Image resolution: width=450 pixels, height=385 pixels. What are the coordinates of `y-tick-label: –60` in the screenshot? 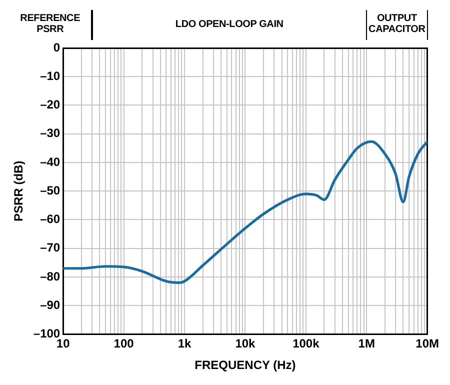 It's located at (50, 219).